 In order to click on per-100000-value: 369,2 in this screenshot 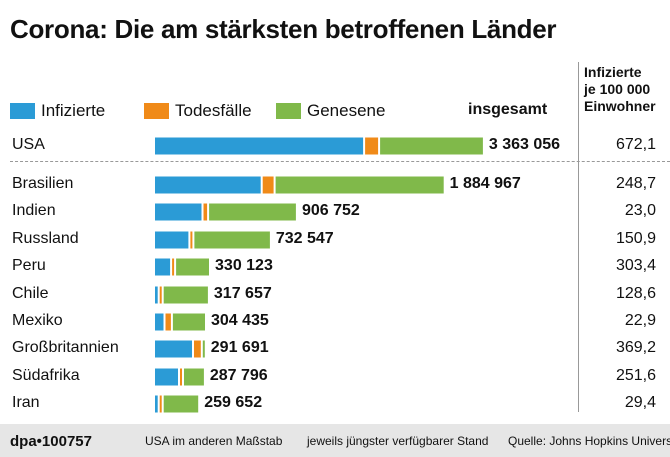, I will do `click(635, 347)`.